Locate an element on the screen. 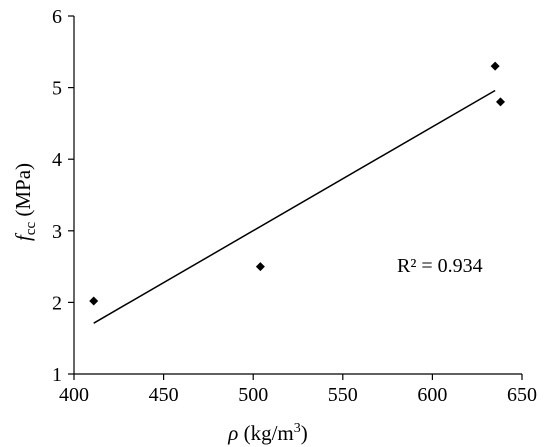 The width and height of the screenshot is (550, 447). x-tick-label: 400 is located at coordinates (74, 395).